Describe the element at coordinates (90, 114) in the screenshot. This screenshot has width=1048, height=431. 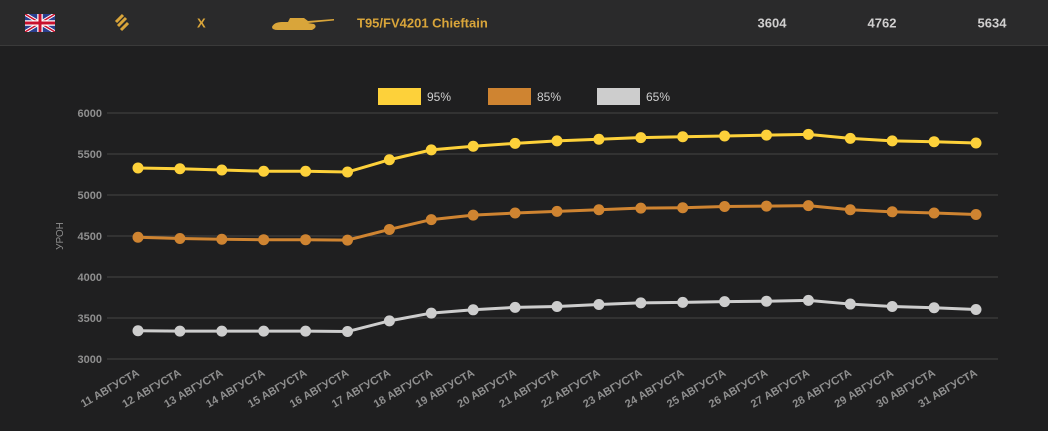
I see `y-tick-label: 6000` at that location.